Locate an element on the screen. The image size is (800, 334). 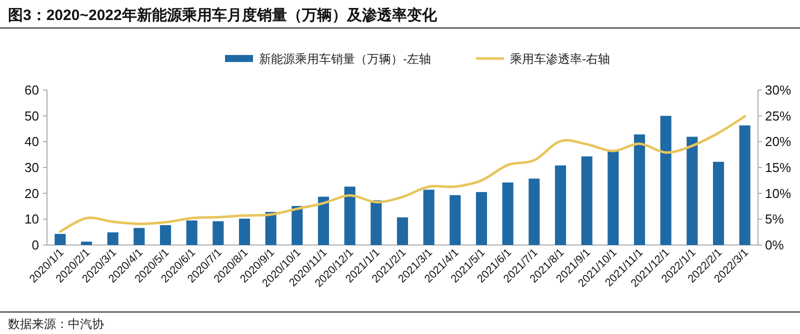
y2-tick-label: 5% is located at coordinates (774, 219).